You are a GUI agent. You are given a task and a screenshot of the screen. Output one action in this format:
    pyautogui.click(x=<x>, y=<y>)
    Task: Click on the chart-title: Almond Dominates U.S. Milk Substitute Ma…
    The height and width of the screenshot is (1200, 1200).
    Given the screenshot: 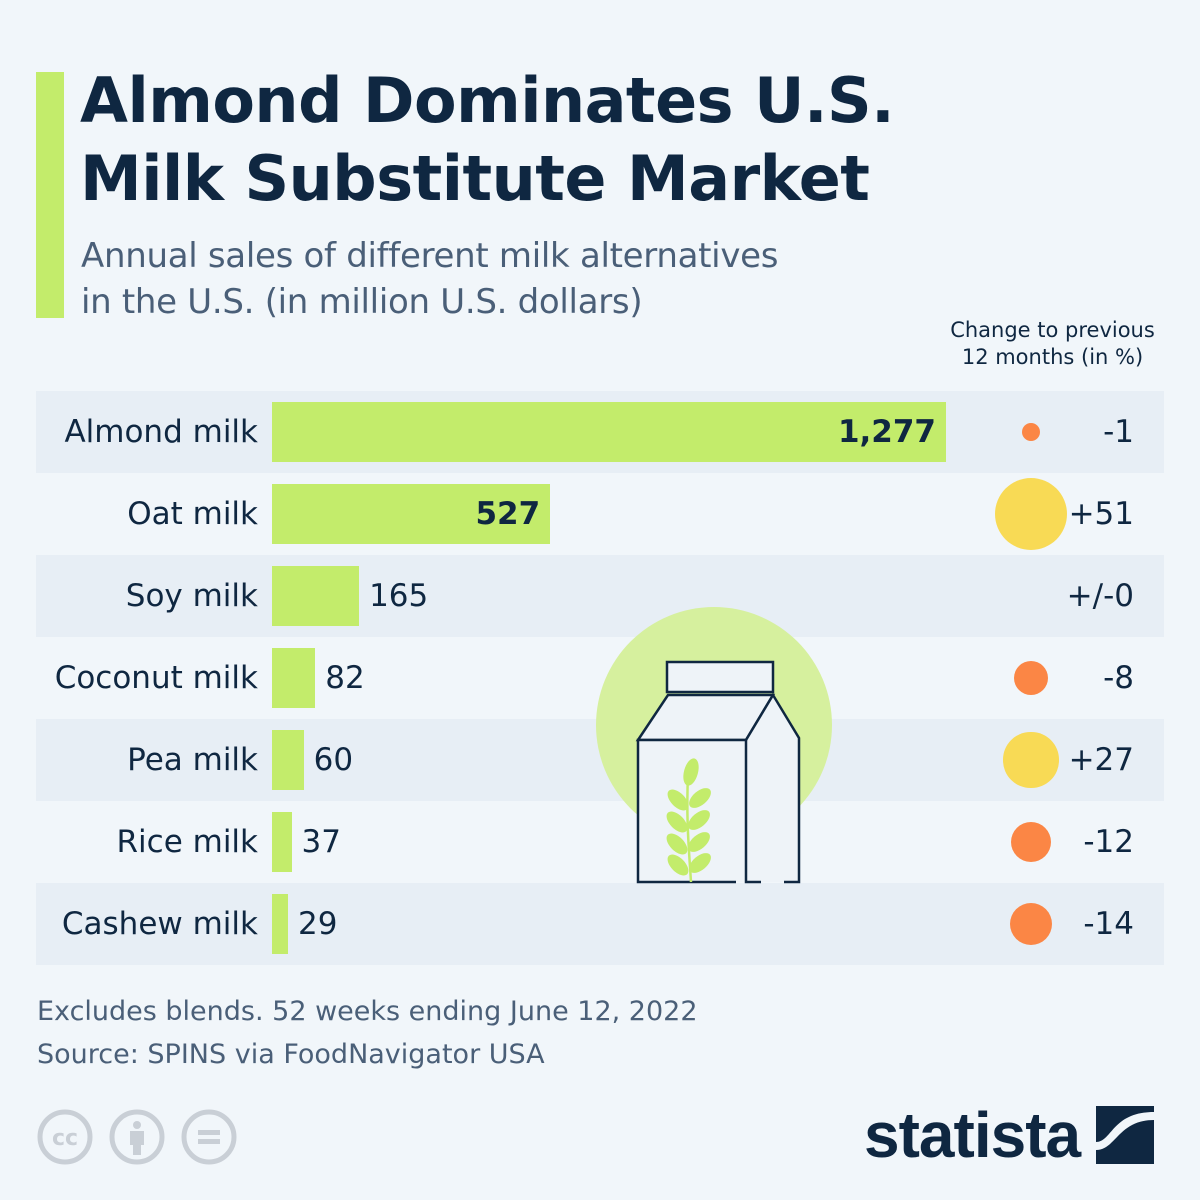 What is the action you would take?
    pyautogui.click(x=487, y=140)
    